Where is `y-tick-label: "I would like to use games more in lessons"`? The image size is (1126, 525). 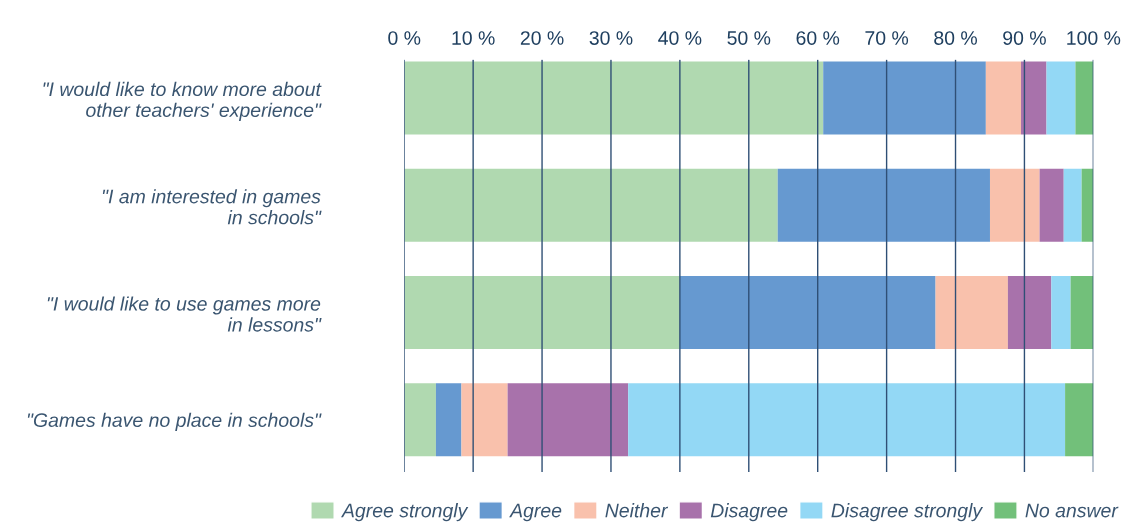
y-tick-label: "I would like to use games more in lessons" is located at coordinates (184, 314).